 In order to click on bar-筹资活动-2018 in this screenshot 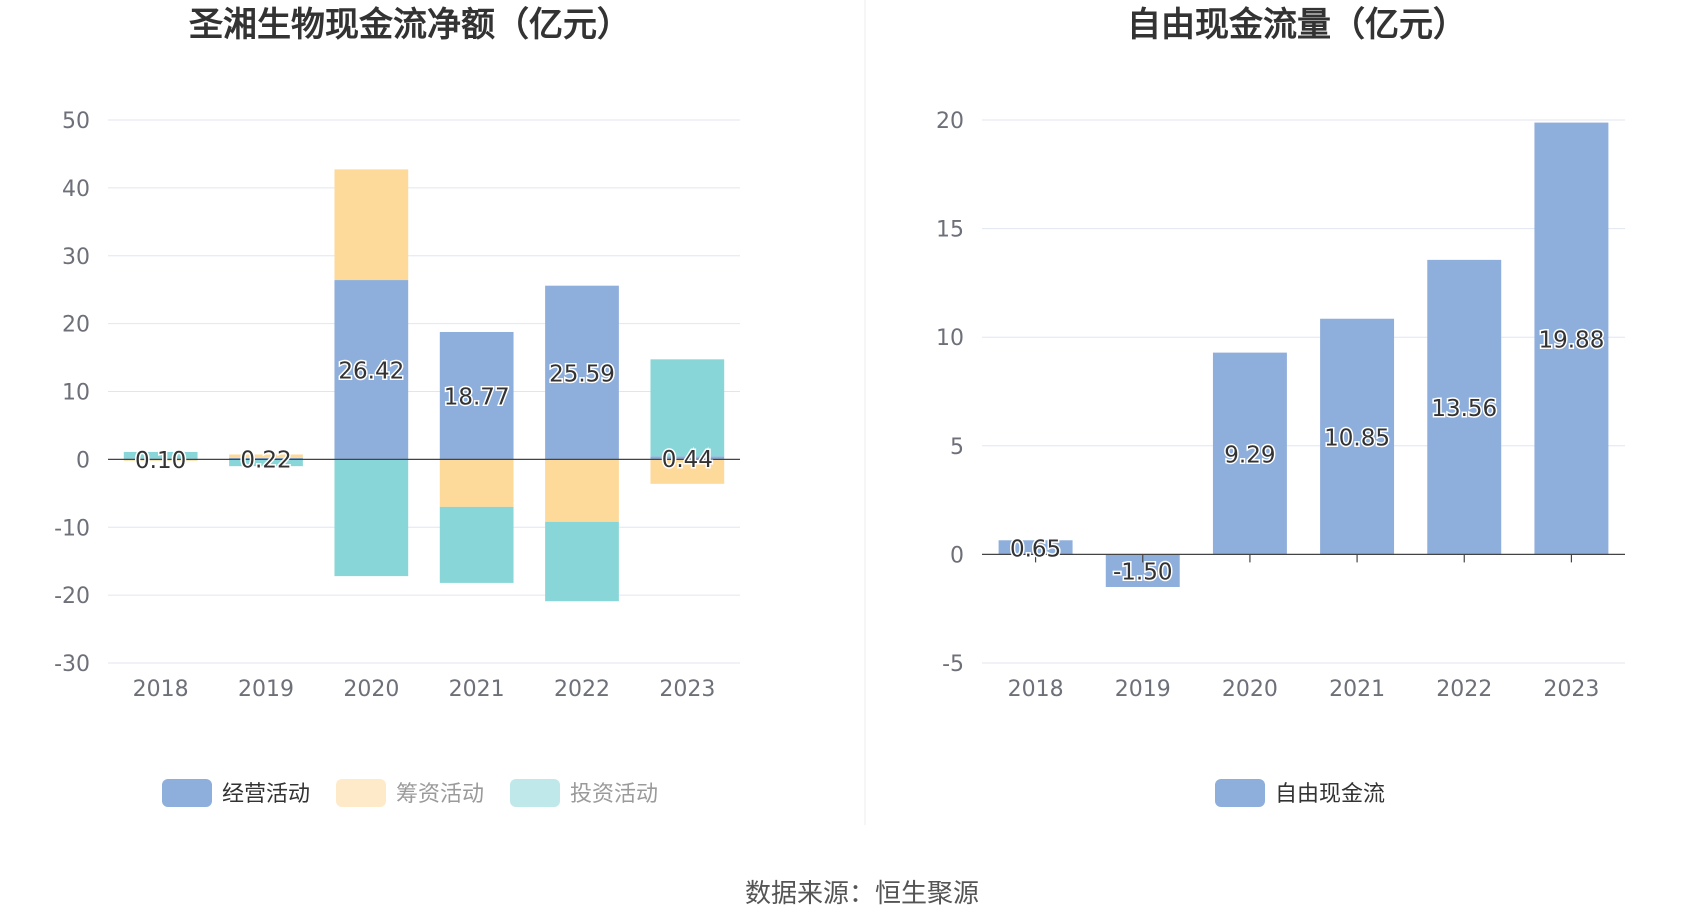, I will do `click(160, 460)`.